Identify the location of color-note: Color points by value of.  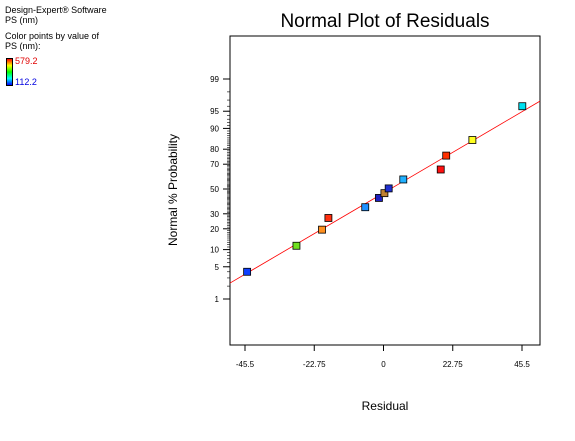
(52, 36).